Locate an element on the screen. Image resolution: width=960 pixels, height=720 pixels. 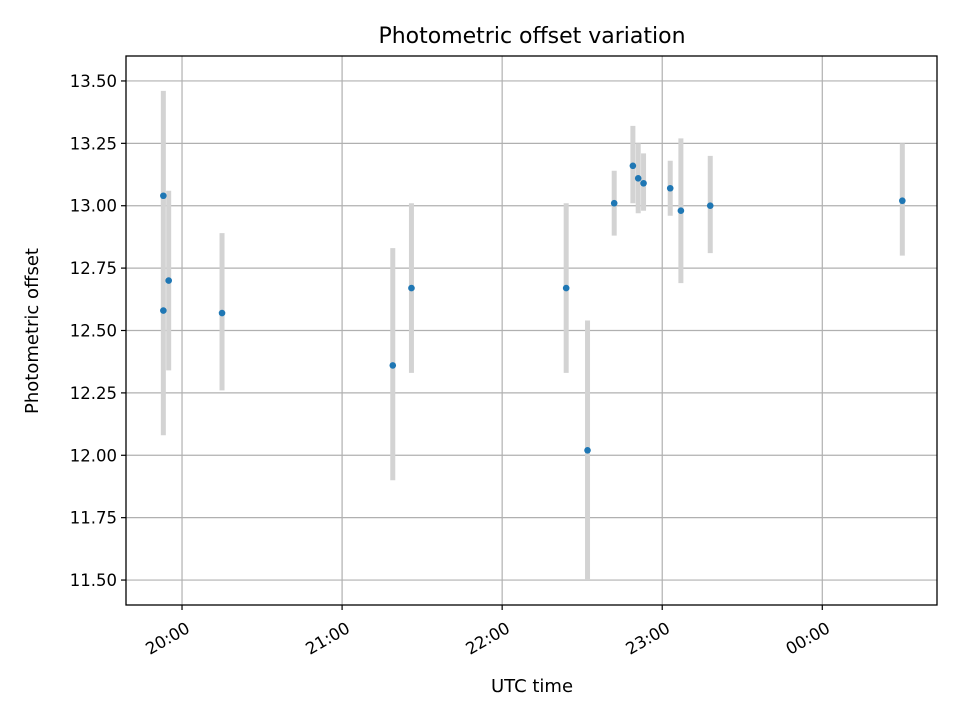
x-tick-label: 00:00 is located at coordinates (808, 638).